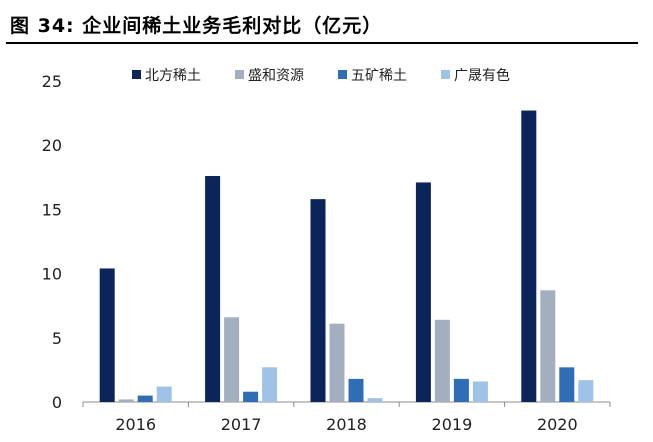 This screenshot has width=653, height=442. I want to click on x-tick-label: 2016, so click(135, 424).